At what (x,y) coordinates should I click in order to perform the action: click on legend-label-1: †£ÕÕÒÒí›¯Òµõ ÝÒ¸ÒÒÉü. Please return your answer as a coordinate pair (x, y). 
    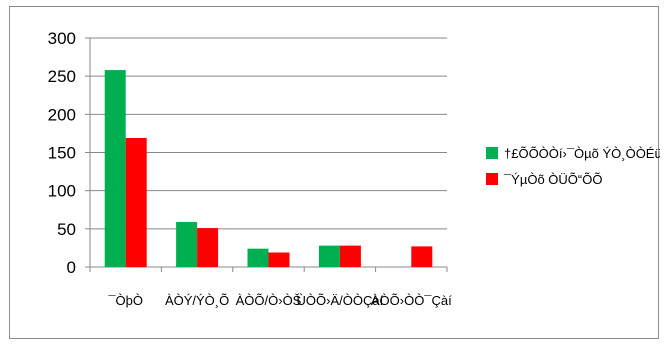
    Looking at the image, I should click on (582, 153).